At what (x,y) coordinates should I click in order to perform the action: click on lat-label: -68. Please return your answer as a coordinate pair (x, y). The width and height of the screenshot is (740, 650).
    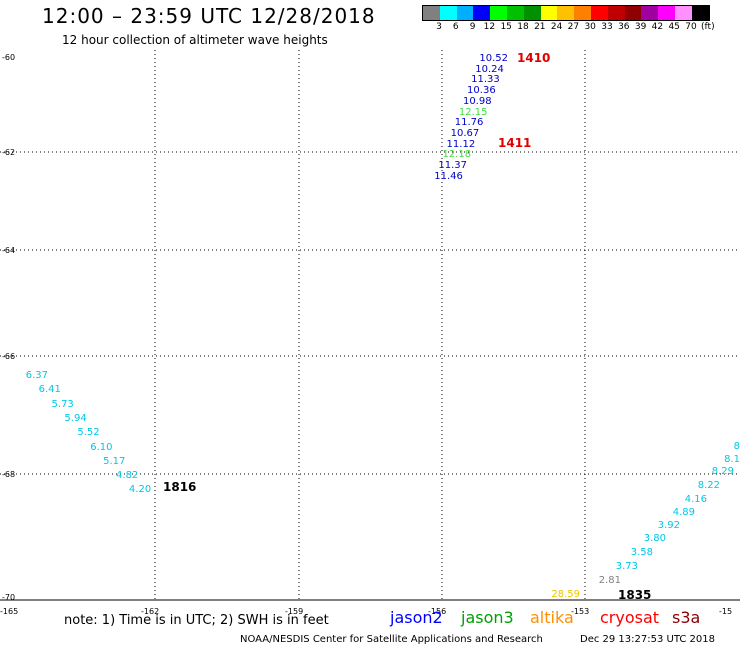
    Looking at the image, I should click on (8, 474).